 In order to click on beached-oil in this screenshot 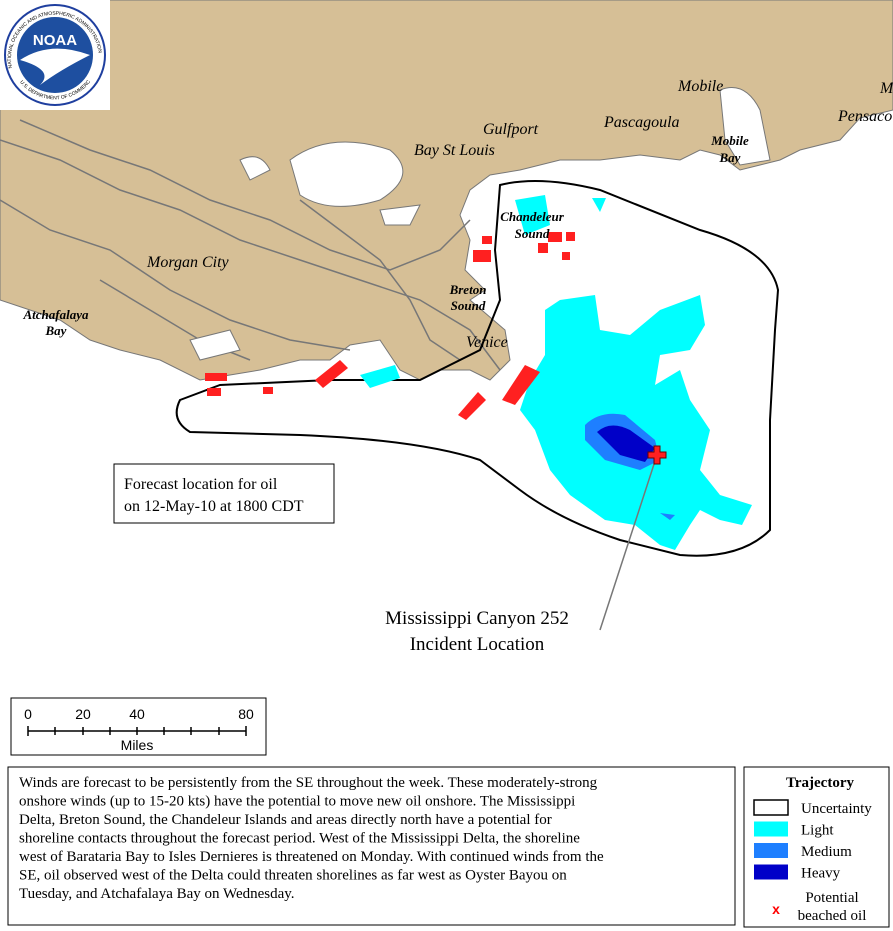, I will do `click(390, 326)`.